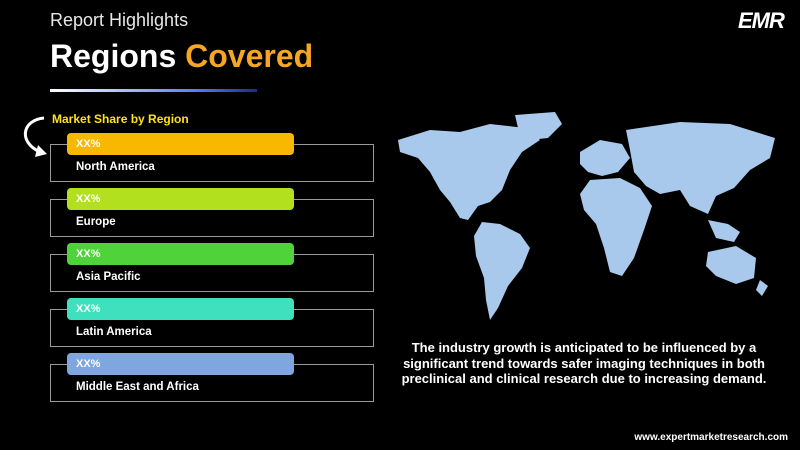 Image resolution: width=800 pixels, height=450 pixels. I want to click on title-highlight: Covered, so click(249, 56).